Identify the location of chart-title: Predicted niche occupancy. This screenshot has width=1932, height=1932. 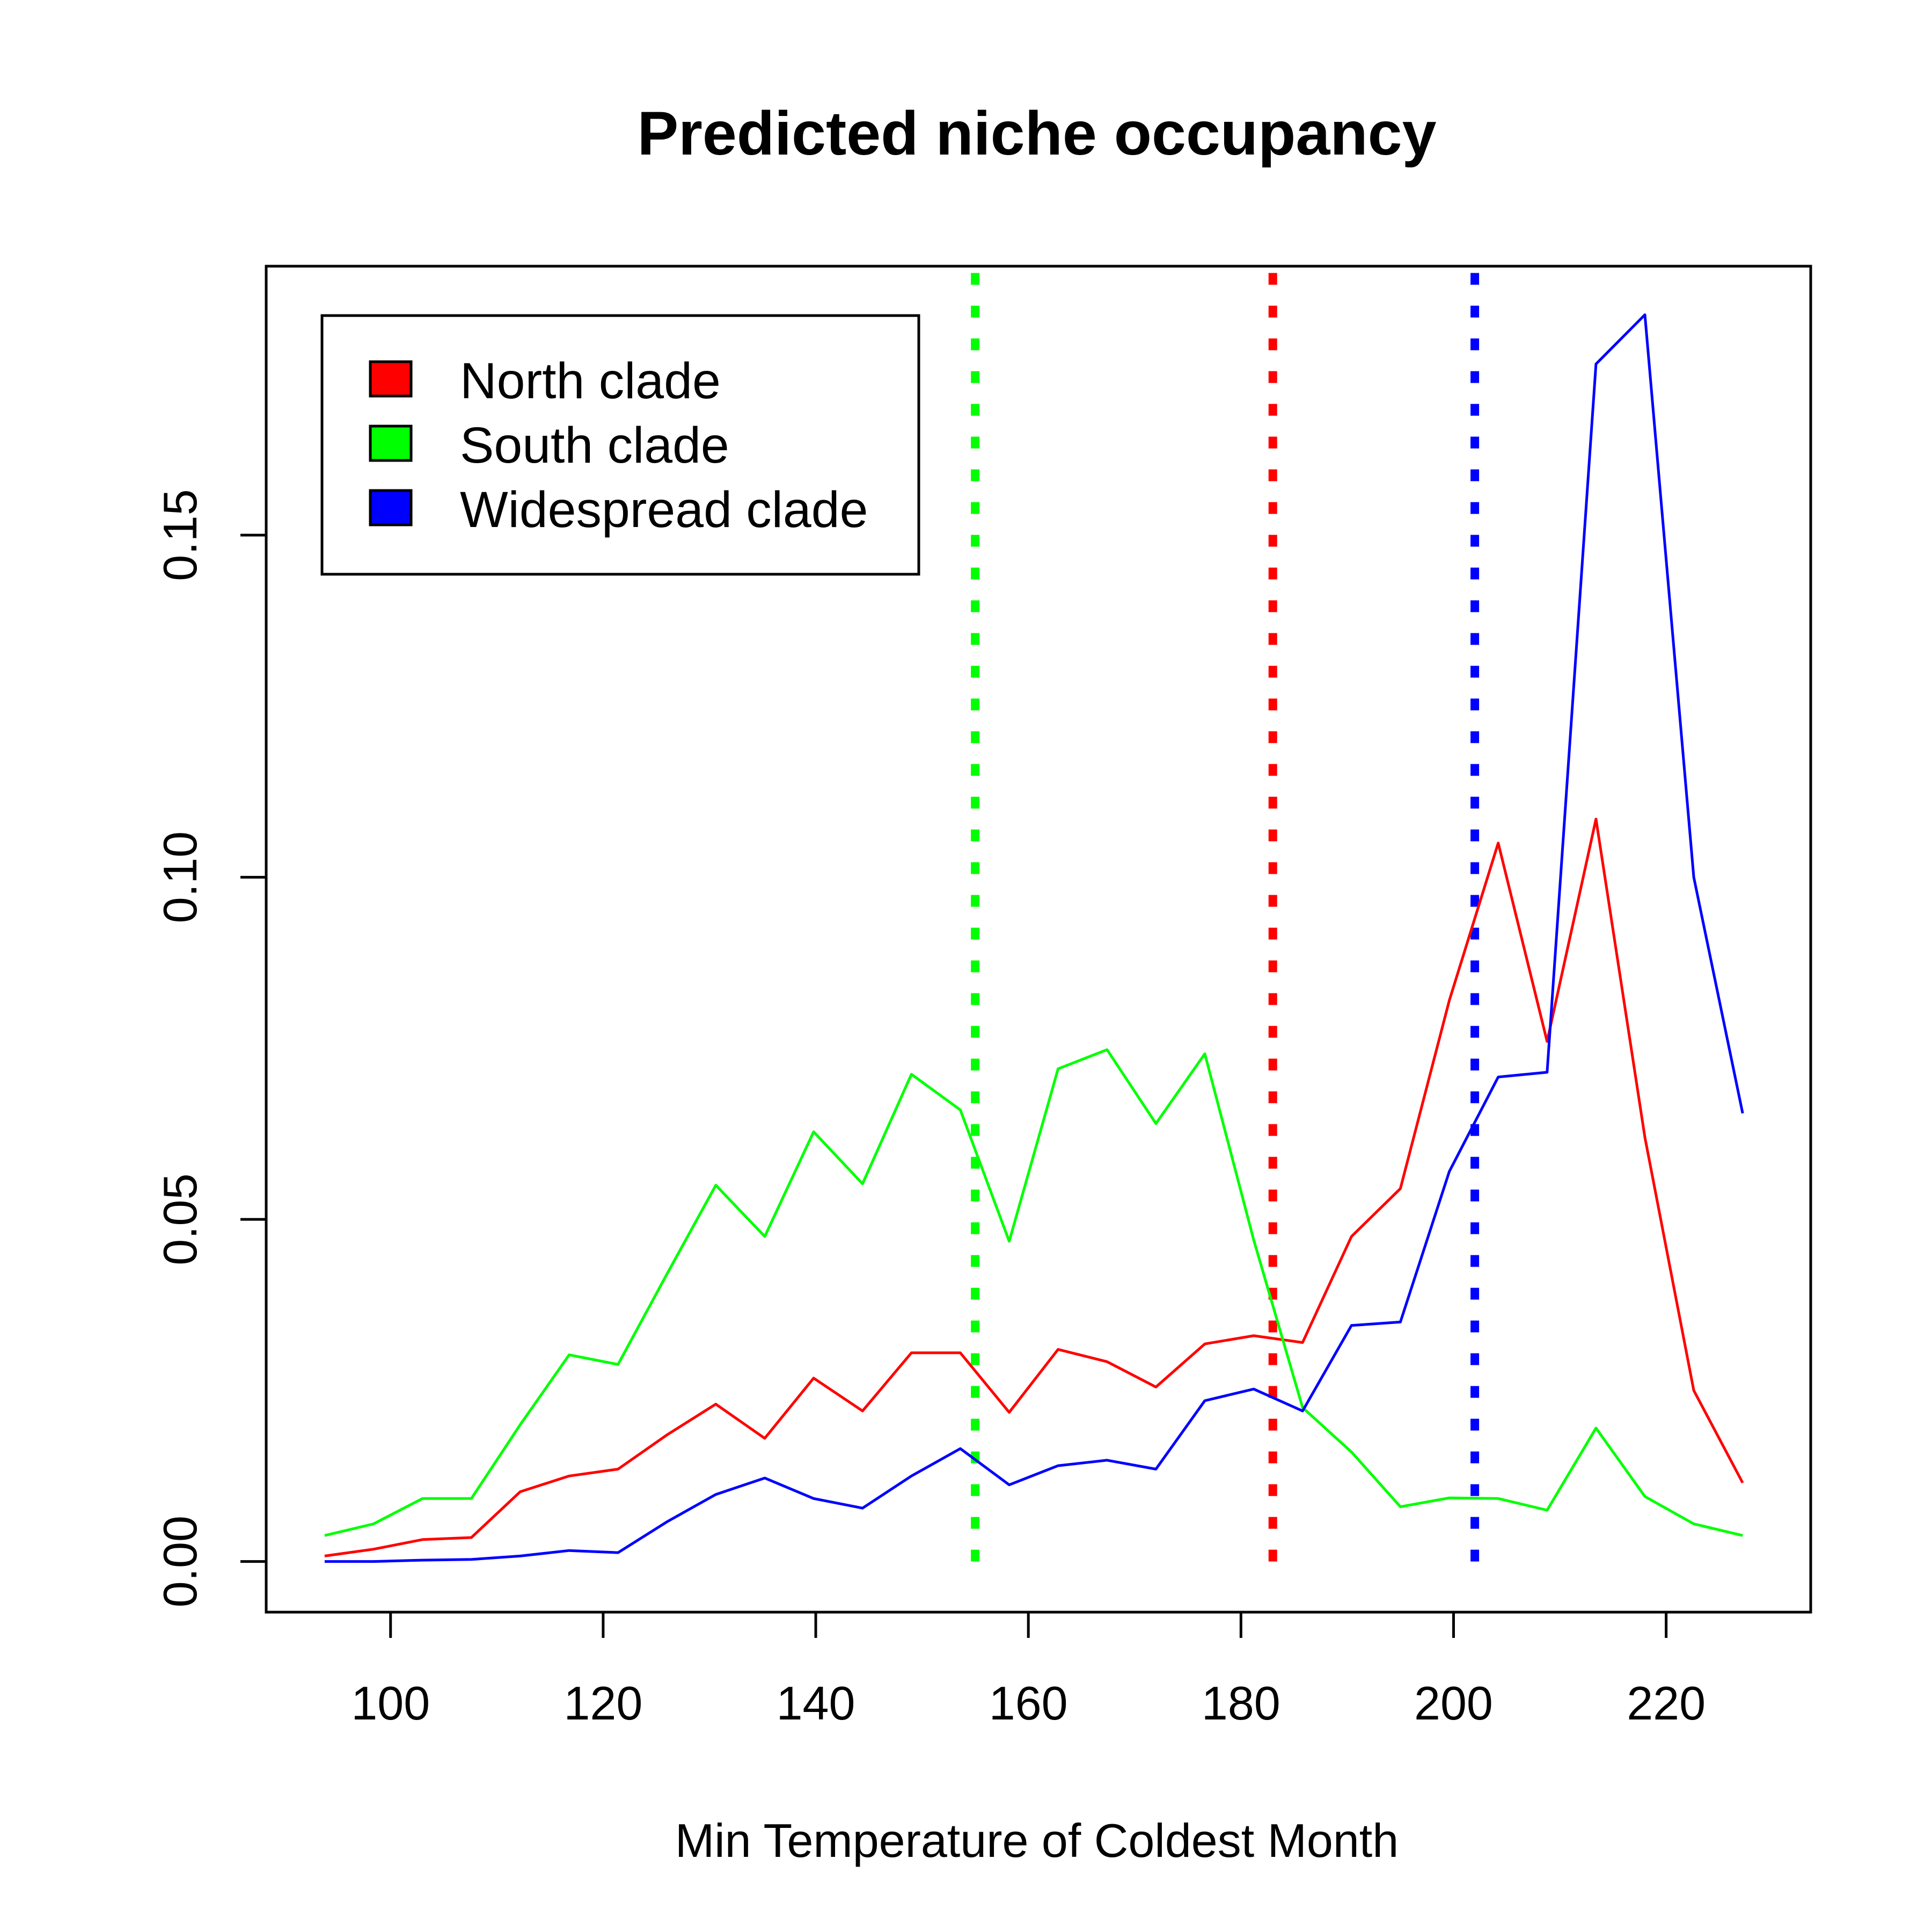
(1036, 133).